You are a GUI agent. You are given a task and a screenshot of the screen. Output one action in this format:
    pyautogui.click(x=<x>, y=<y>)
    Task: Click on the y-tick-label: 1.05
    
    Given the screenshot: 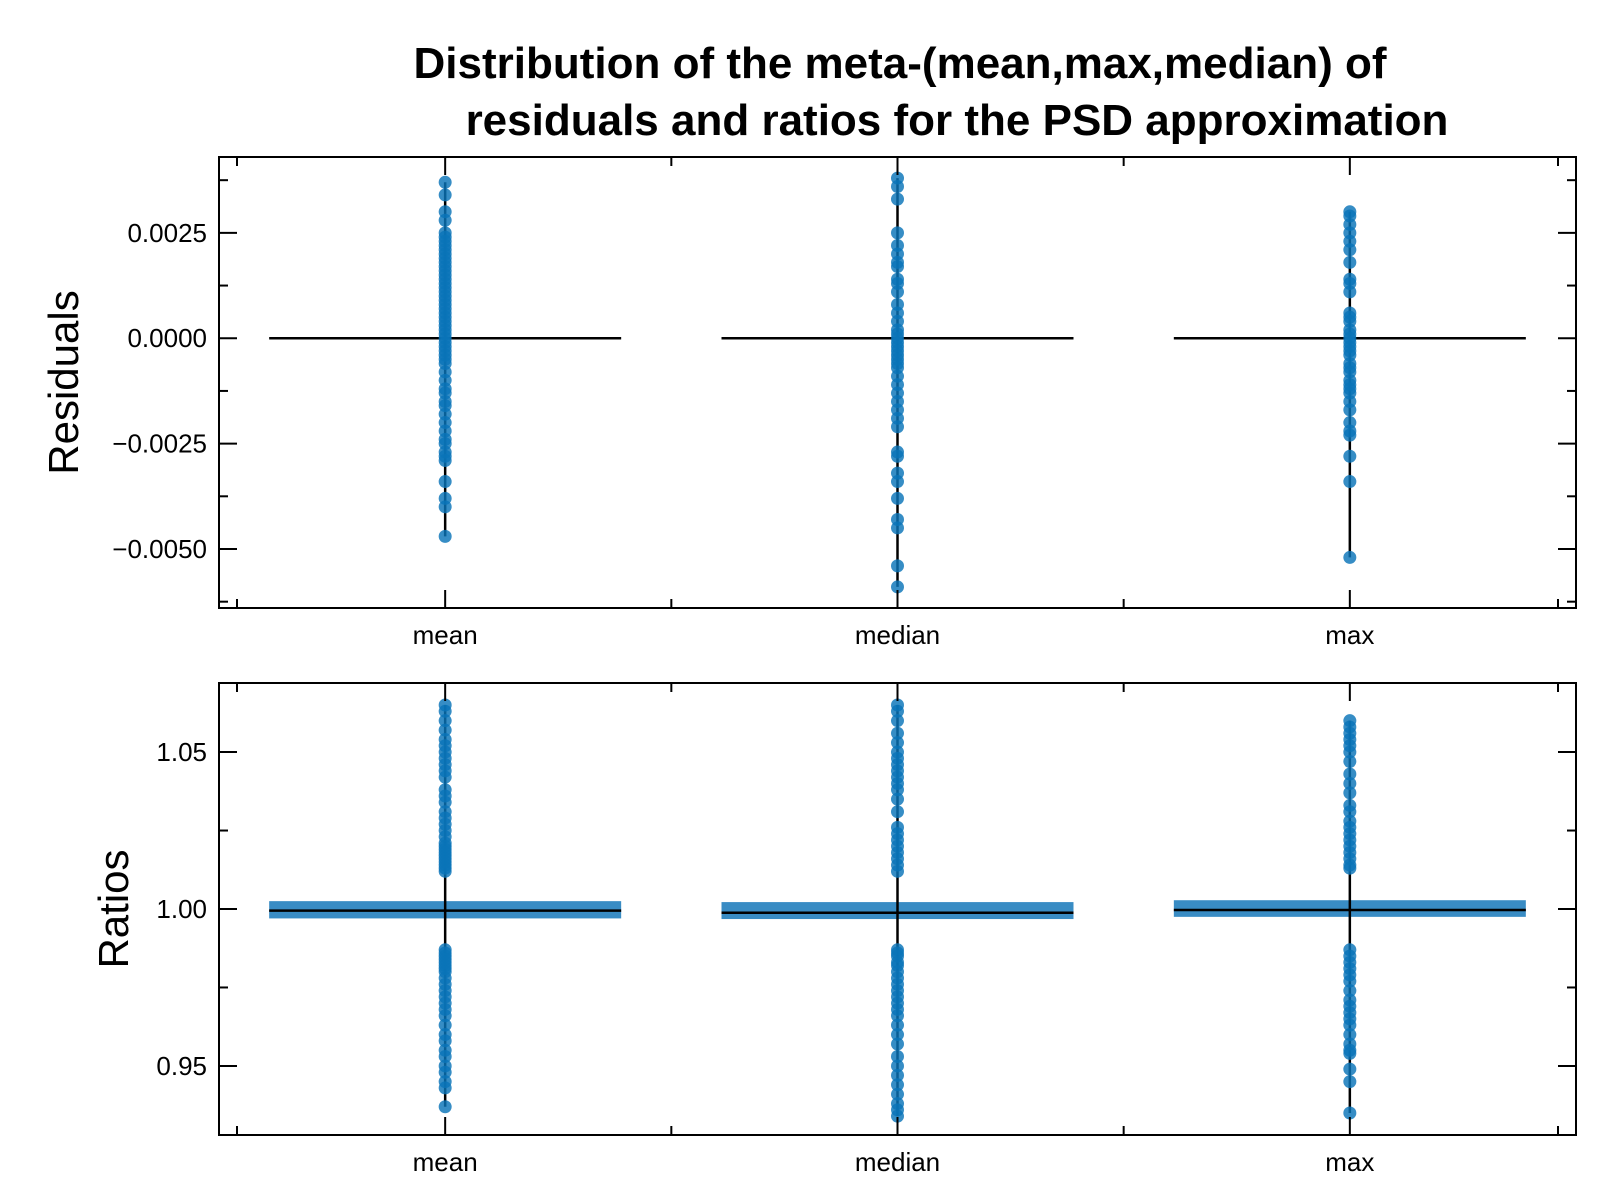 What is the action you would take?
    pyautogui.click(x=181, y=752)
    